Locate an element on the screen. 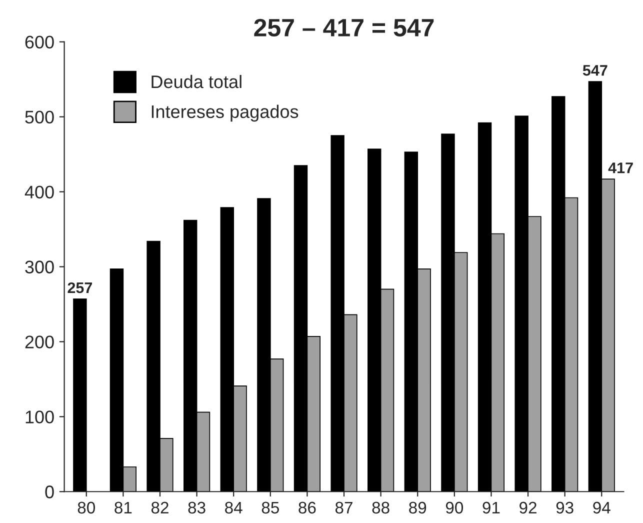 This screenshot has width=643, height=523. x-tick-label: 92 is located at coordinates (528, 508).